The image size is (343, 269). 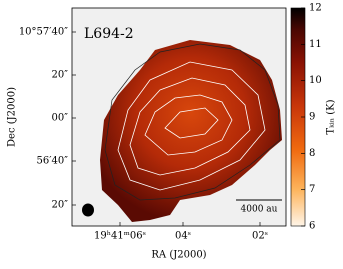 What do you see at coordinates (312, 117) in the screenshot?
I see `colorbar-tick-label: 9` at bounding box center [312, 117].